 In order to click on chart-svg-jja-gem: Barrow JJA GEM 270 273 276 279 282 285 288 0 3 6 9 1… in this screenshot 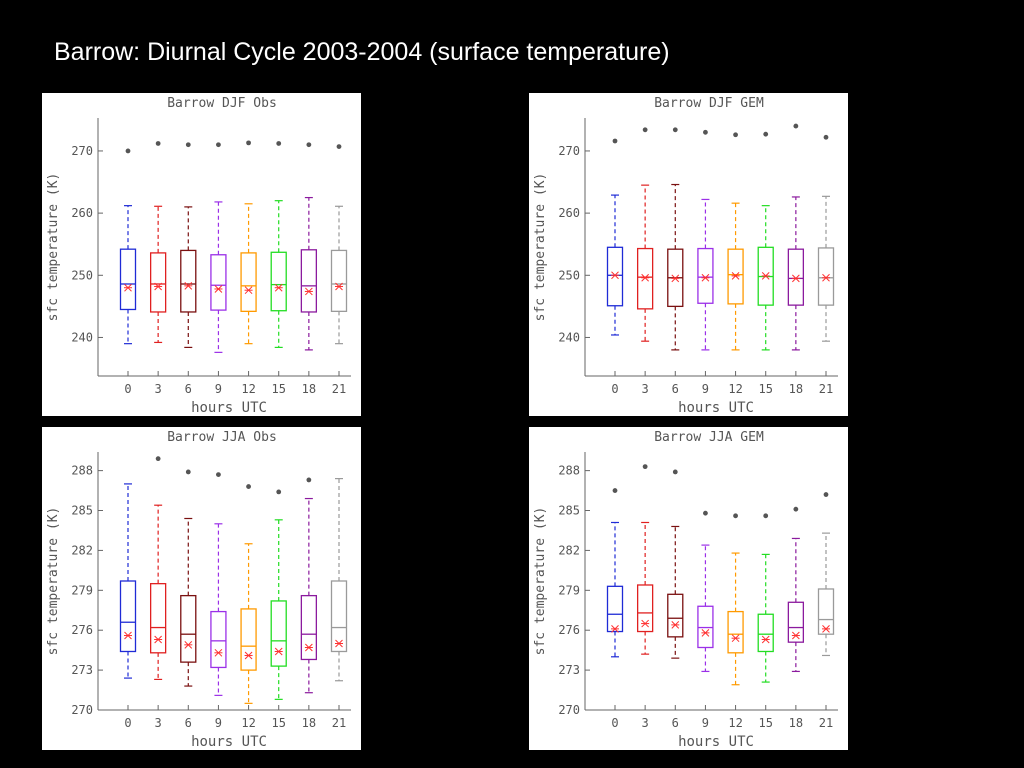, I will do `click(685, 590)`.